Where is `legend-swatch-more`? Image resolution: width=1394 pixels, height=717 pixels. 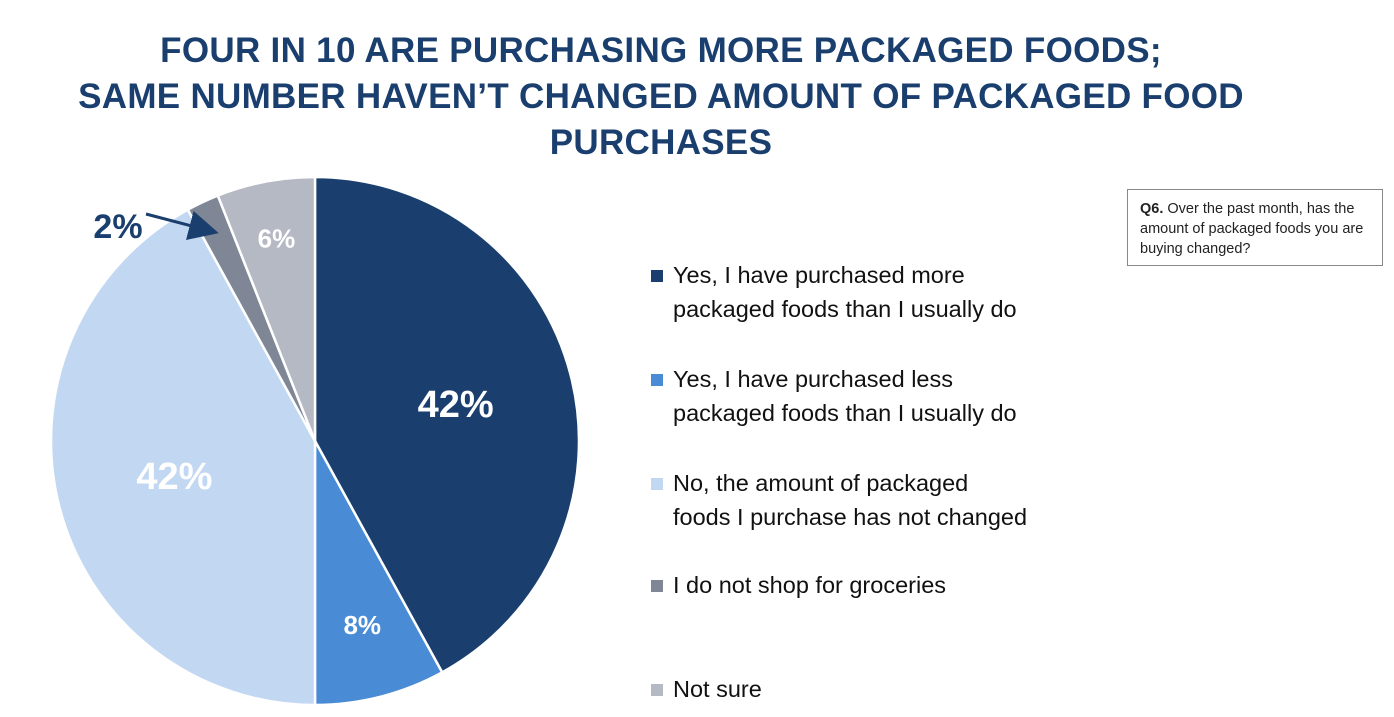
legend-swatch-more is located at coordinates (657, 276).